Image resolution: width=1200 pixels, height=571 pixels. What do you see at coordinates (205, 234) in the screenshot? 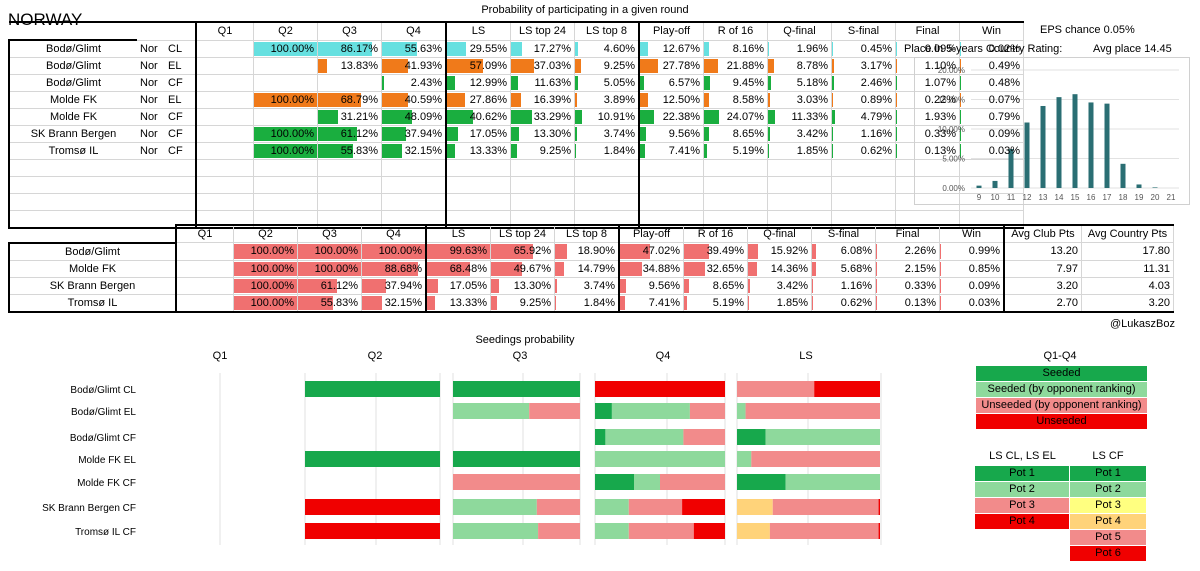
I see `header-q1: Q1` at bounding box center [205, 234].